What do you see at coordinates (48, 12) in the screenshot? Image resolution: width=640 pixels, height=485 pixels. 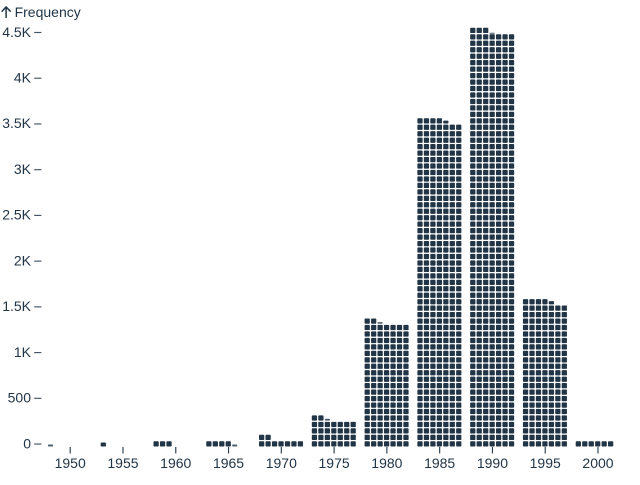 I see `svg-text: Frequency` at bounding box center [48, 12].